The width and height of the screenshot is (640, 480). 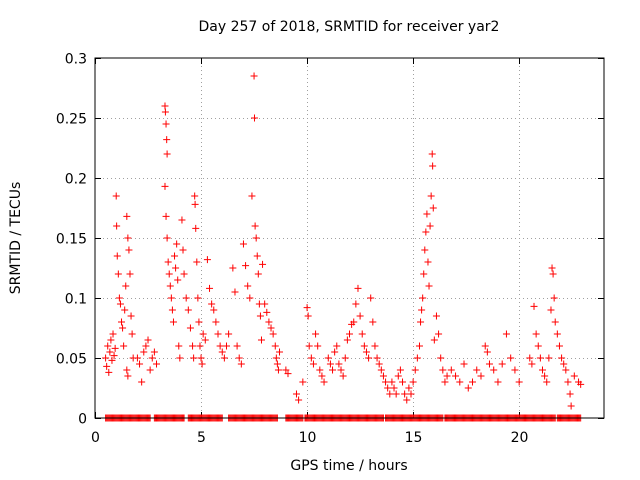 I want to click on x-tick-label: 15, so click(x=414, y=438).